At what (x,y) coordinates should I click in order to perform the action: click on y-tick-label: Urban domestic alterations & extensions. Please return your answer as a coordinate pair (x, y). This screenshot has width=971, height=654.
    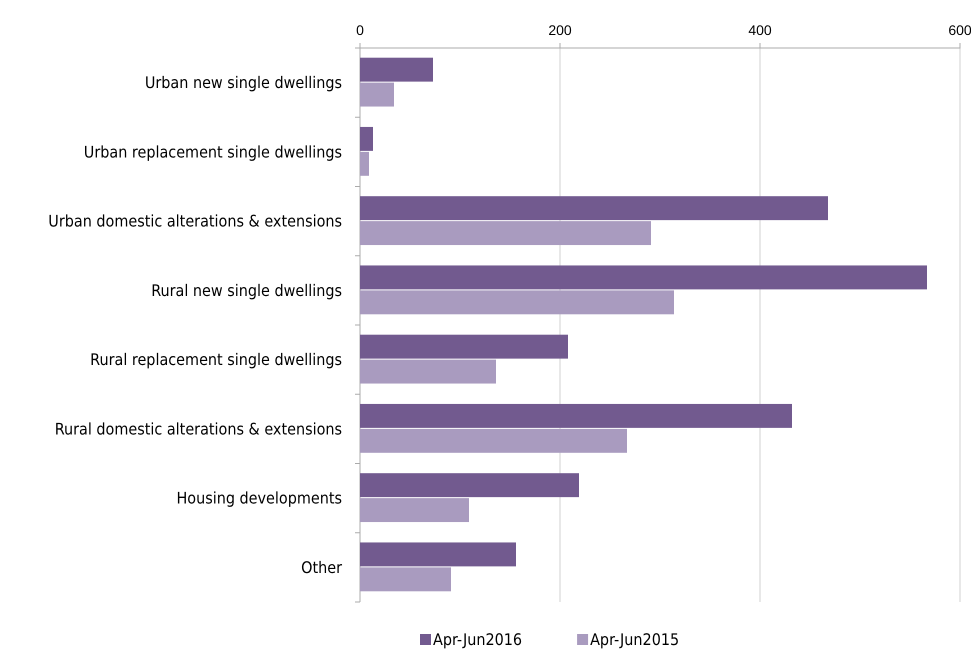
    Looking at the image, I should click on (195, 221).